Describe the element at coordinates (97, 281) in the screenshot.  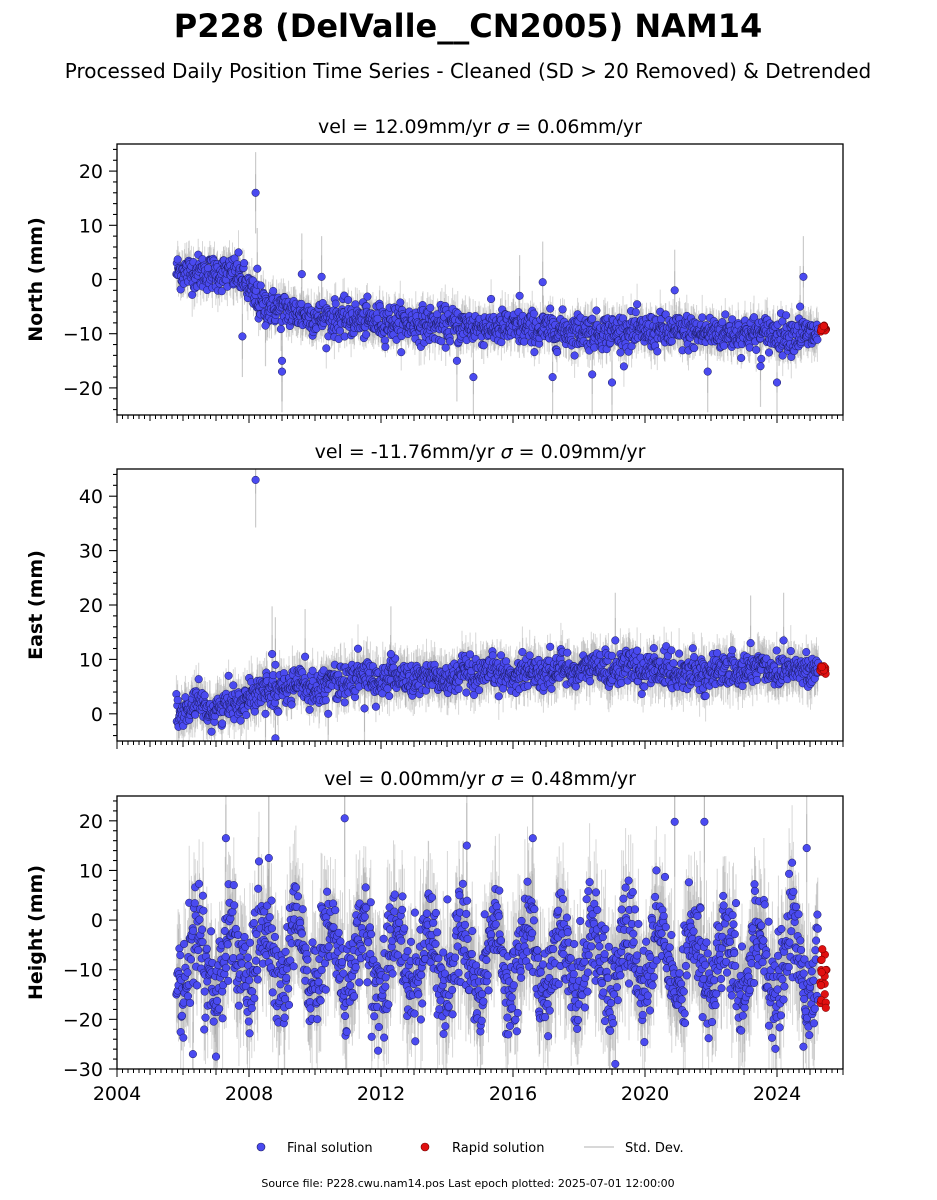
I see `y-tick-label: 0` at that location.